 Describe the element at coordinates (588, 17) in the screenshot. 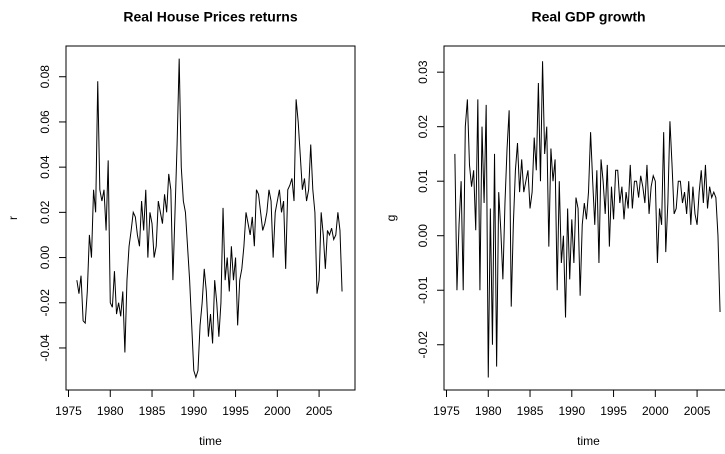

I see `chart-title: Real GDP growth` at that location.